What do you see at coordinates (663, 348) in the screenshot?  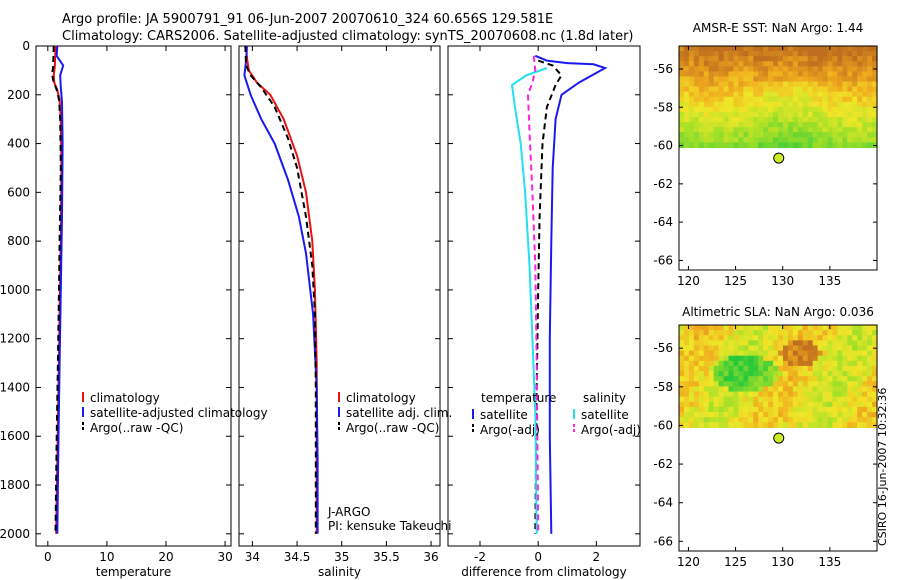 I see `y-tick-label: -56` at bounding box center [663, 348].